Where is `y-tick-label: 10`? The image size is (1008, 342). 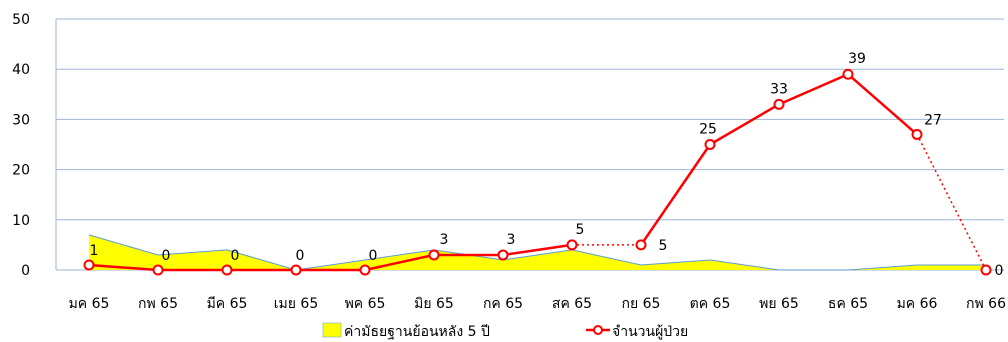
y-tick-label: 10 is located at coordinates (21, 221).